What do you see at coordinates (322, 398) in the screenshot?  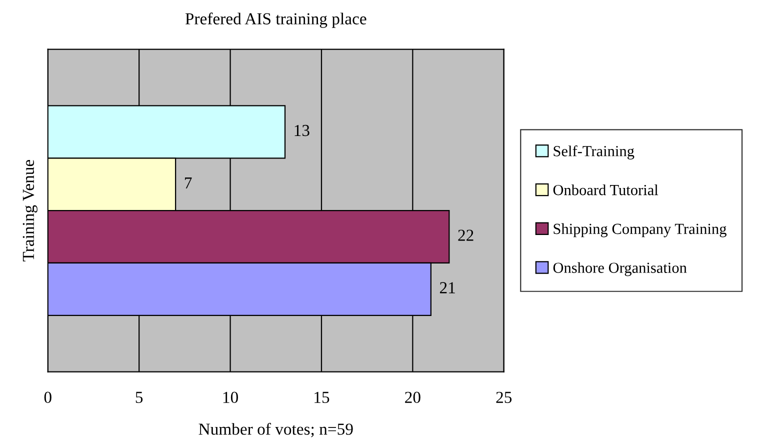 I see `x-tick-label: 15` at bounding box center [322, 398].